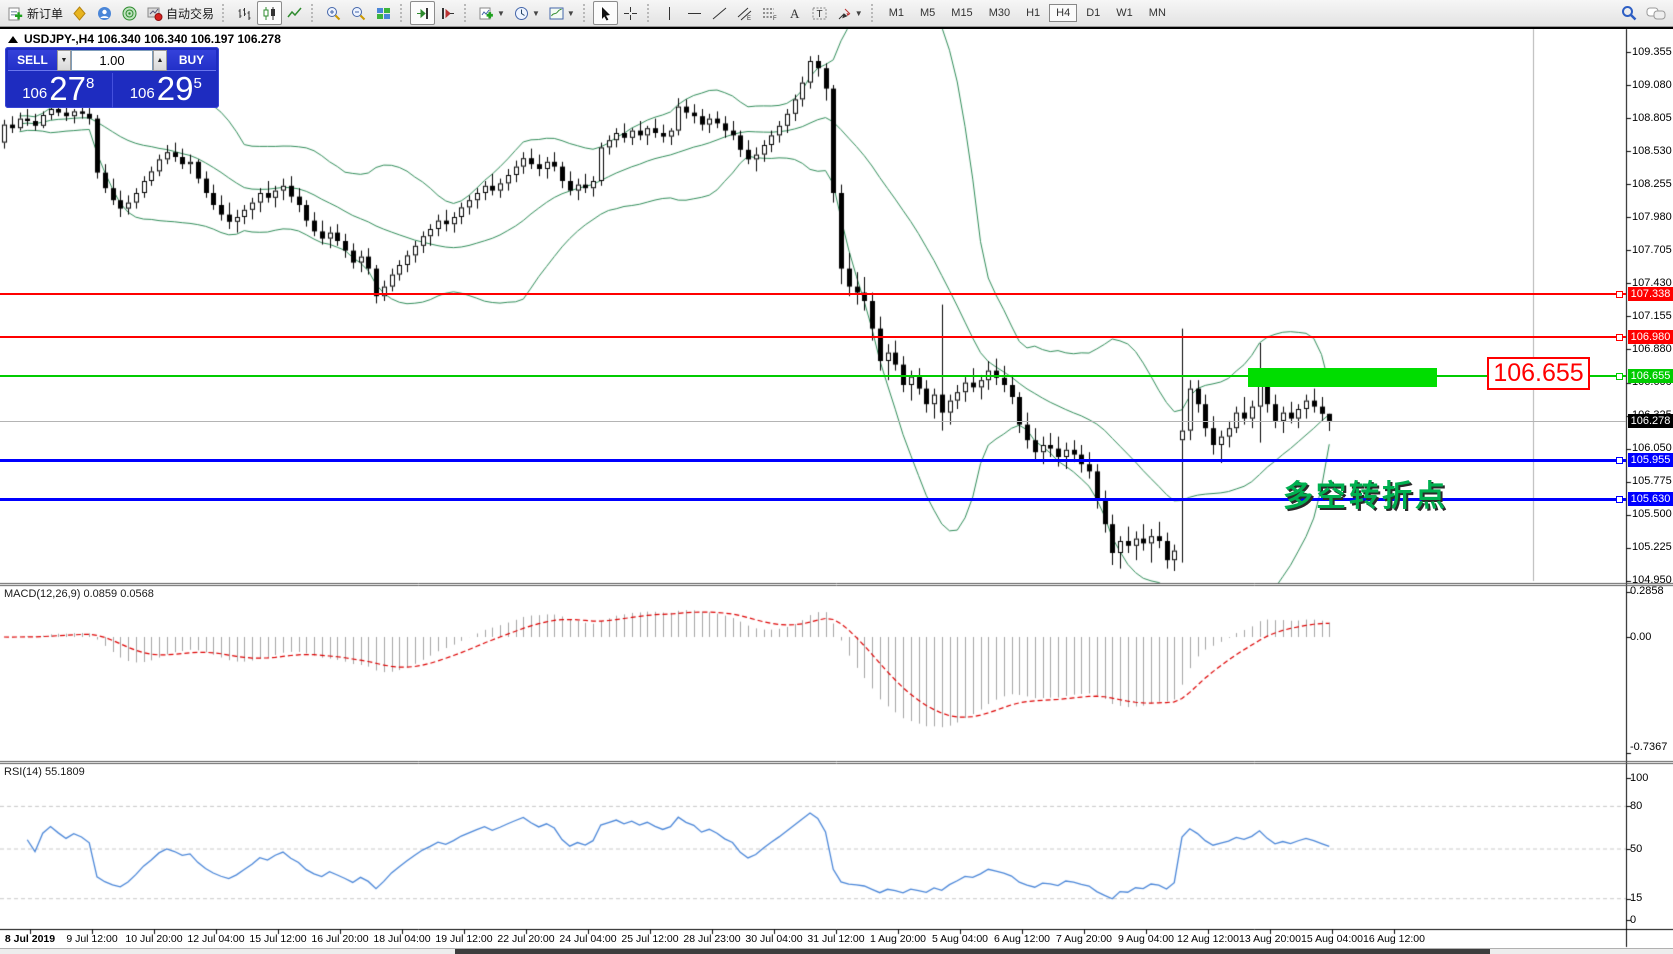 The width and height of the screenshot is (1673, 954). I want to click on horizontal-scrollbar, so click(836, 951).